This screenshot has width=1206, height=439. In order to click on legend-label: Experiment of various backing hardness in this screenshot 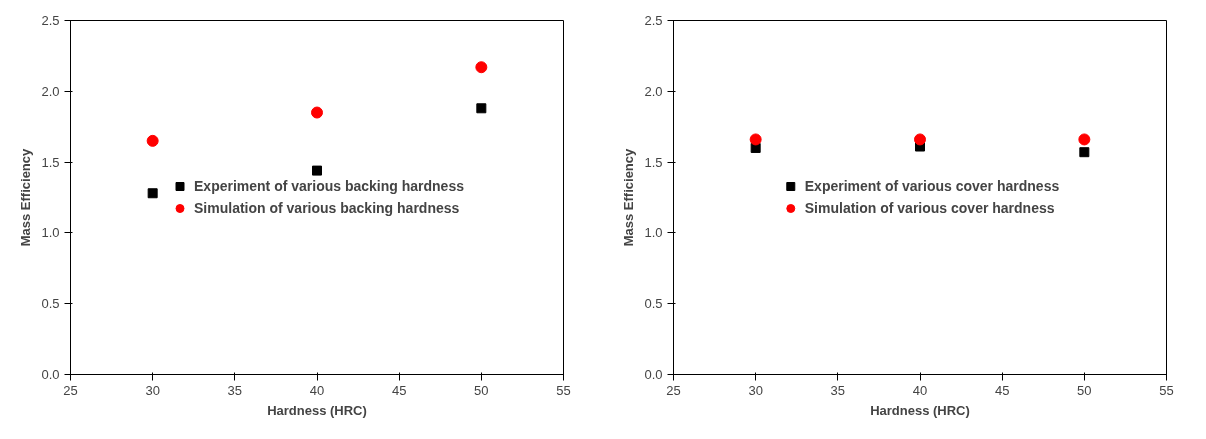, I will do `click(329, 186)`.